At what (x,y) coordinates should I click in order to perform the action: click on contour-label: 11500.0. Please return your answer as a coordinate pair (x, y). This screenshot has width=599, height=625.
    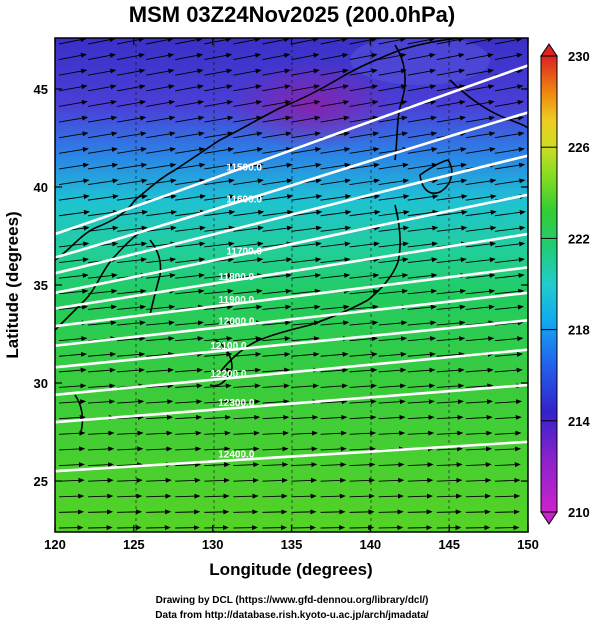
    Looking at the image, I should click on (244, 168).